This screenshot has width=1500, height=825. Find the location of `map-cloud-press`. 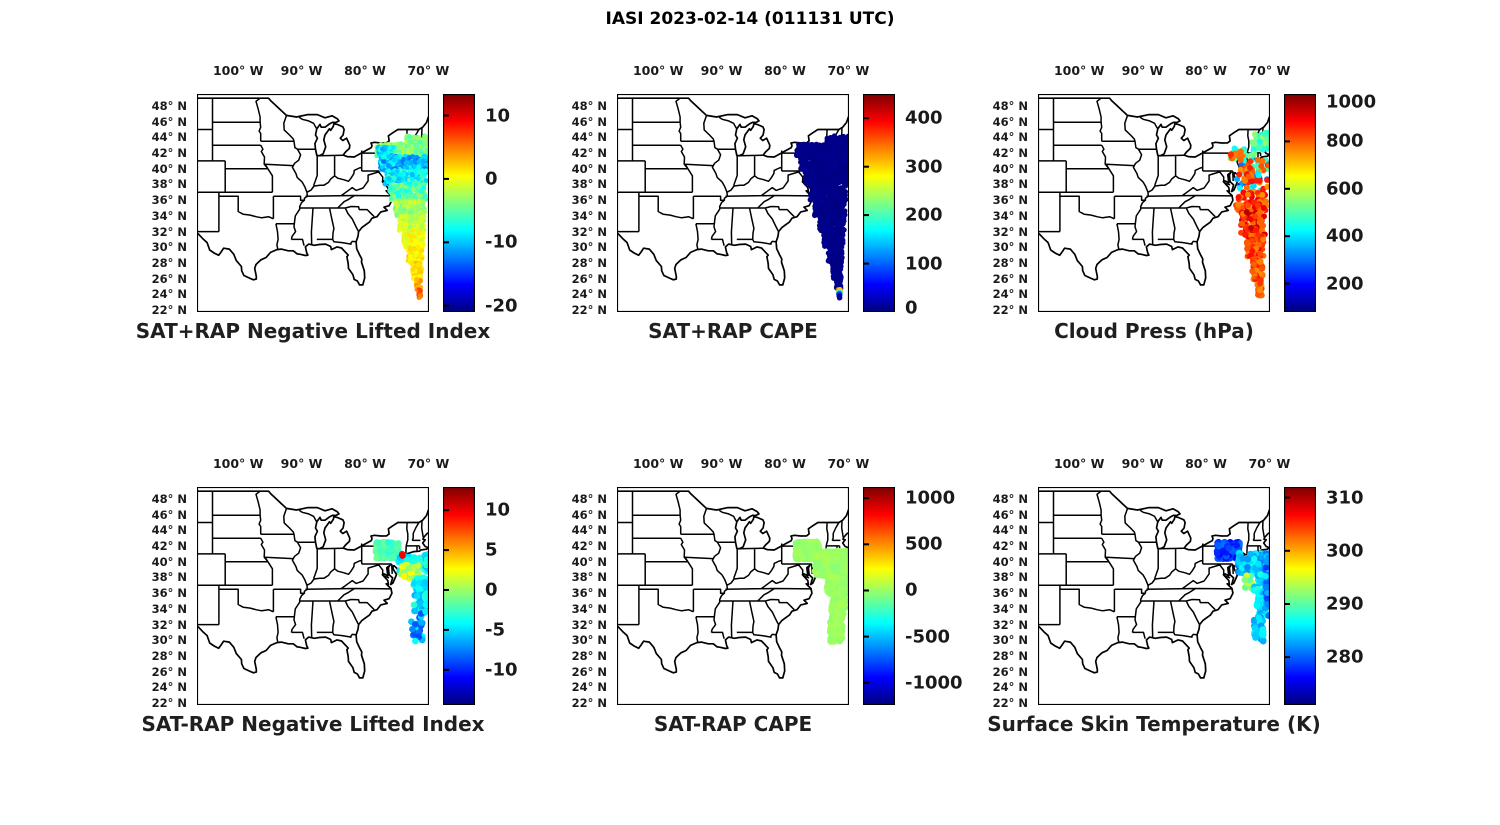

map-cloud-press is located at coordinates (1154, 203).